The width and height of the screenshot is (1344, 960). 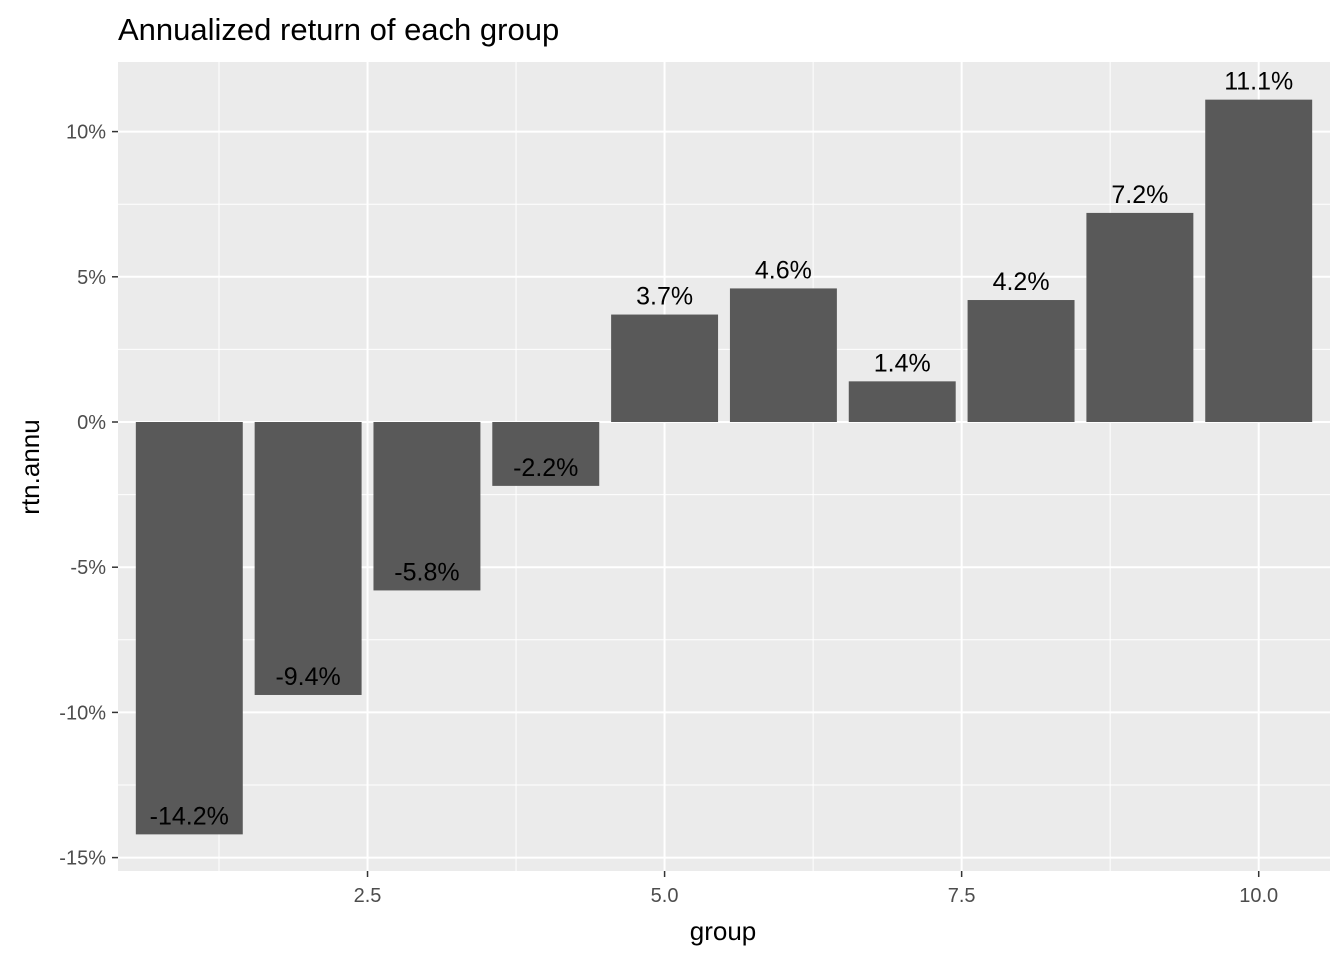 What do you see at coordinates (426, 572) in the screenshot?
I see `bar-value-label: -5.8%` at bounding box center [426, 572].